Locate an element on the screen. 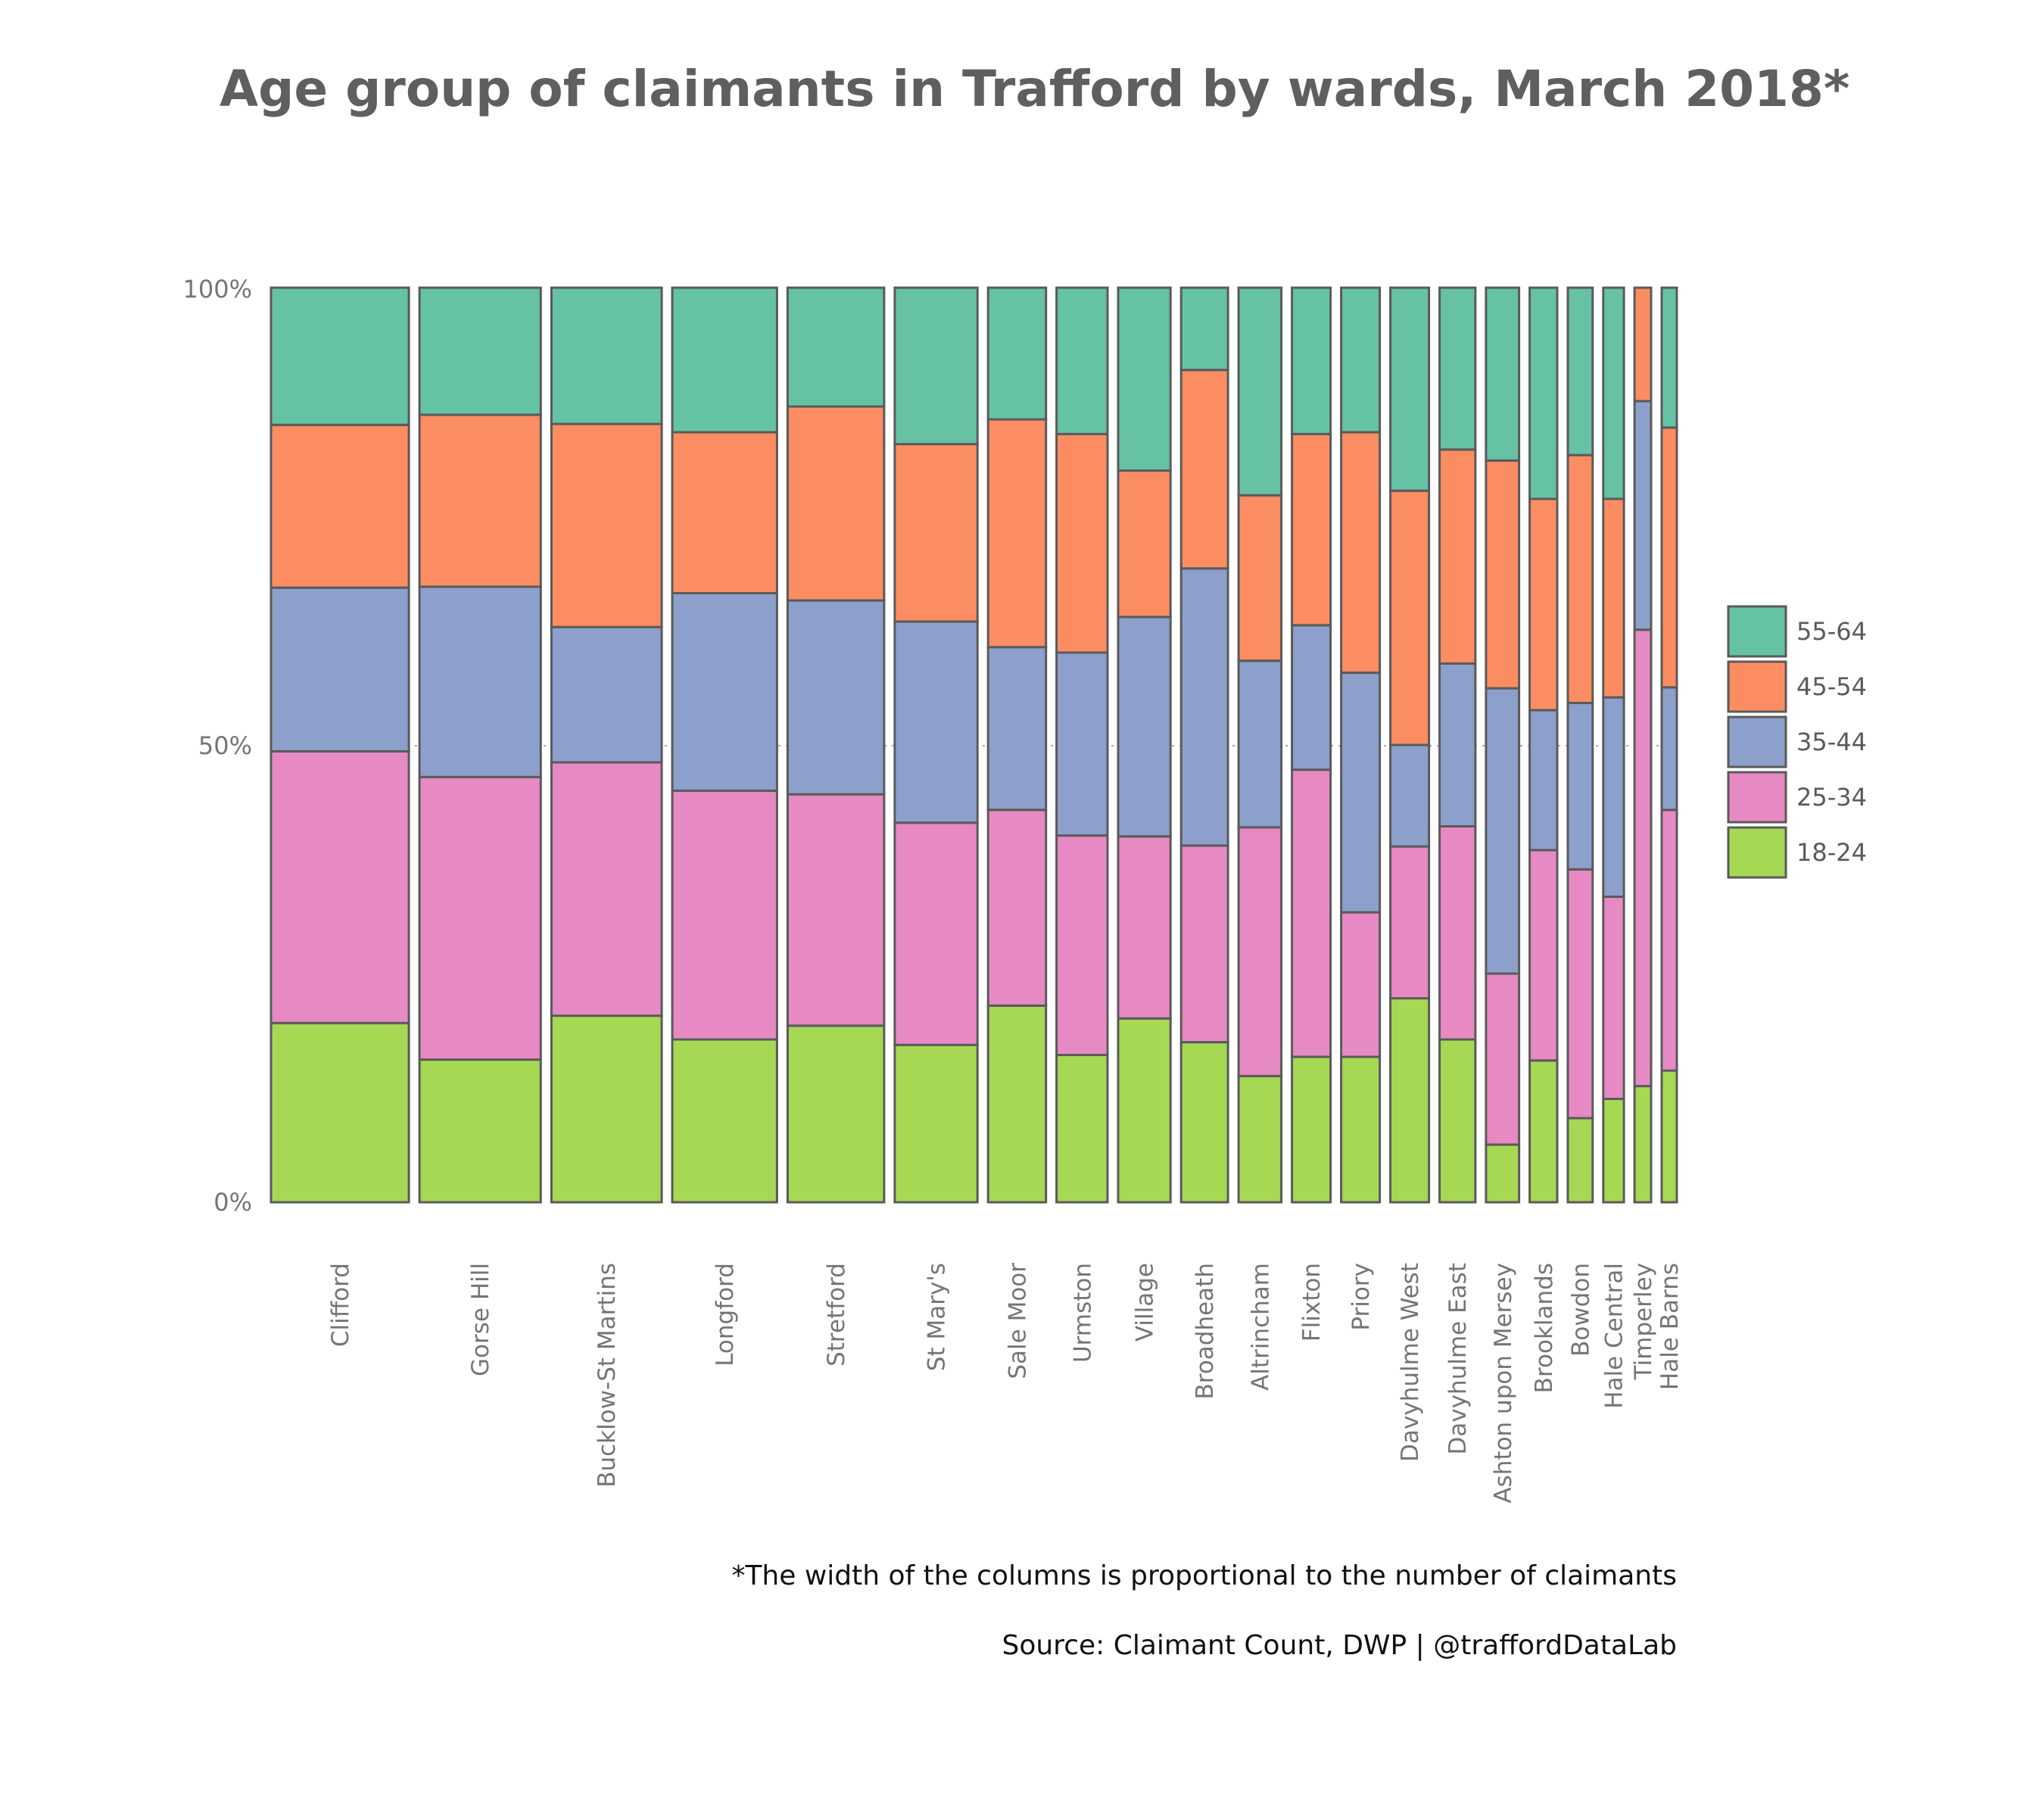 The image size is (2044, 1817). x-tick-label-ashton-upon-mersey: Ashton upon Mersey is located at coordinates (1503, 1383).